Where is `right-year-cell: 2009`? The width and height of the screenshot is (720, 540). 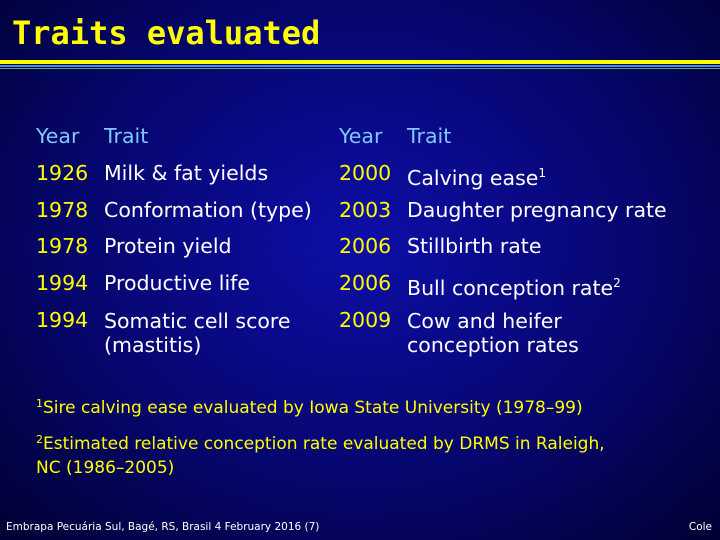 right-year-cell: 2009 is located at coordinates (365, 319).